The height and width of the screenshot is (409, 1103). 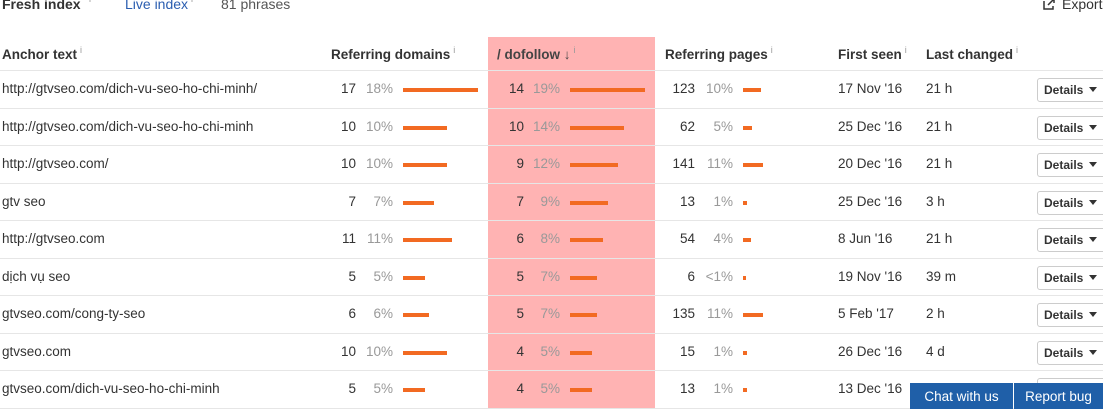 What do you see at coordinates (870, 163) in the screenshot?
I see `first-seen-date: 20 Dec '16` at bounding box center [870, 163].